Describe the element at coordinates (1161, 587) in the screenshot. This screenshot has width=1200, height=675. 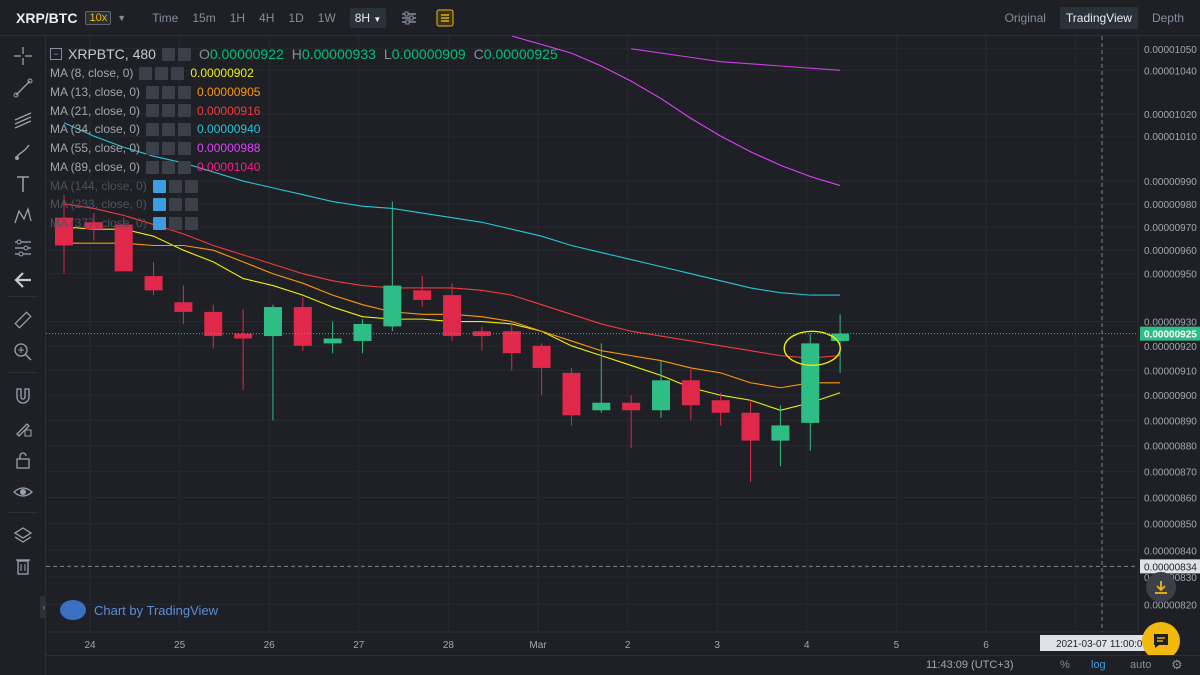
I see `download-icon` at that location.